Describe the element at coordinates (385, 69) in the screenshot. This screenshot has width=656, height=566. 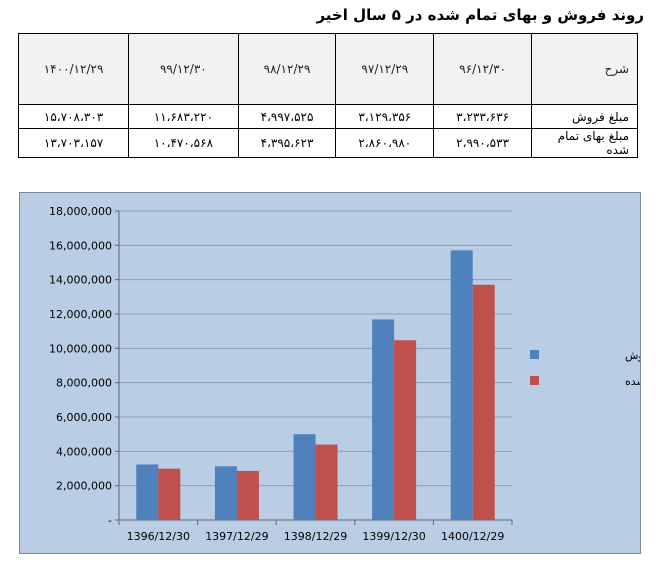
I see `column-header: ۹۷/۱۲/۲۹` at that location.